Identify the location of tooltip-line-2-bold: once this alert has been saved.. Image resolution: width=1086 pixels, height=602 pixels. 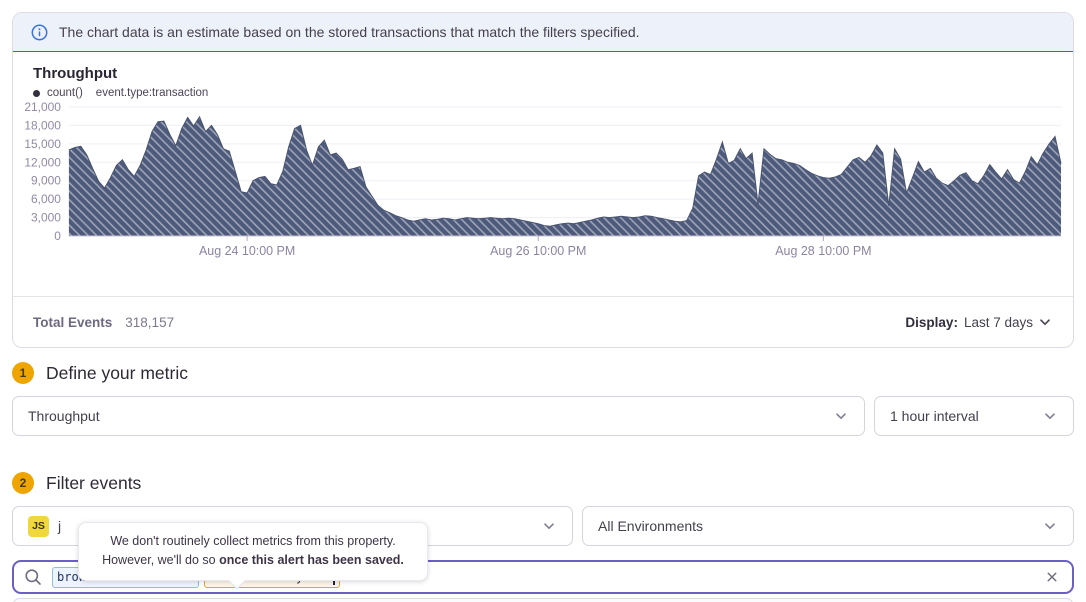
(311, 559).